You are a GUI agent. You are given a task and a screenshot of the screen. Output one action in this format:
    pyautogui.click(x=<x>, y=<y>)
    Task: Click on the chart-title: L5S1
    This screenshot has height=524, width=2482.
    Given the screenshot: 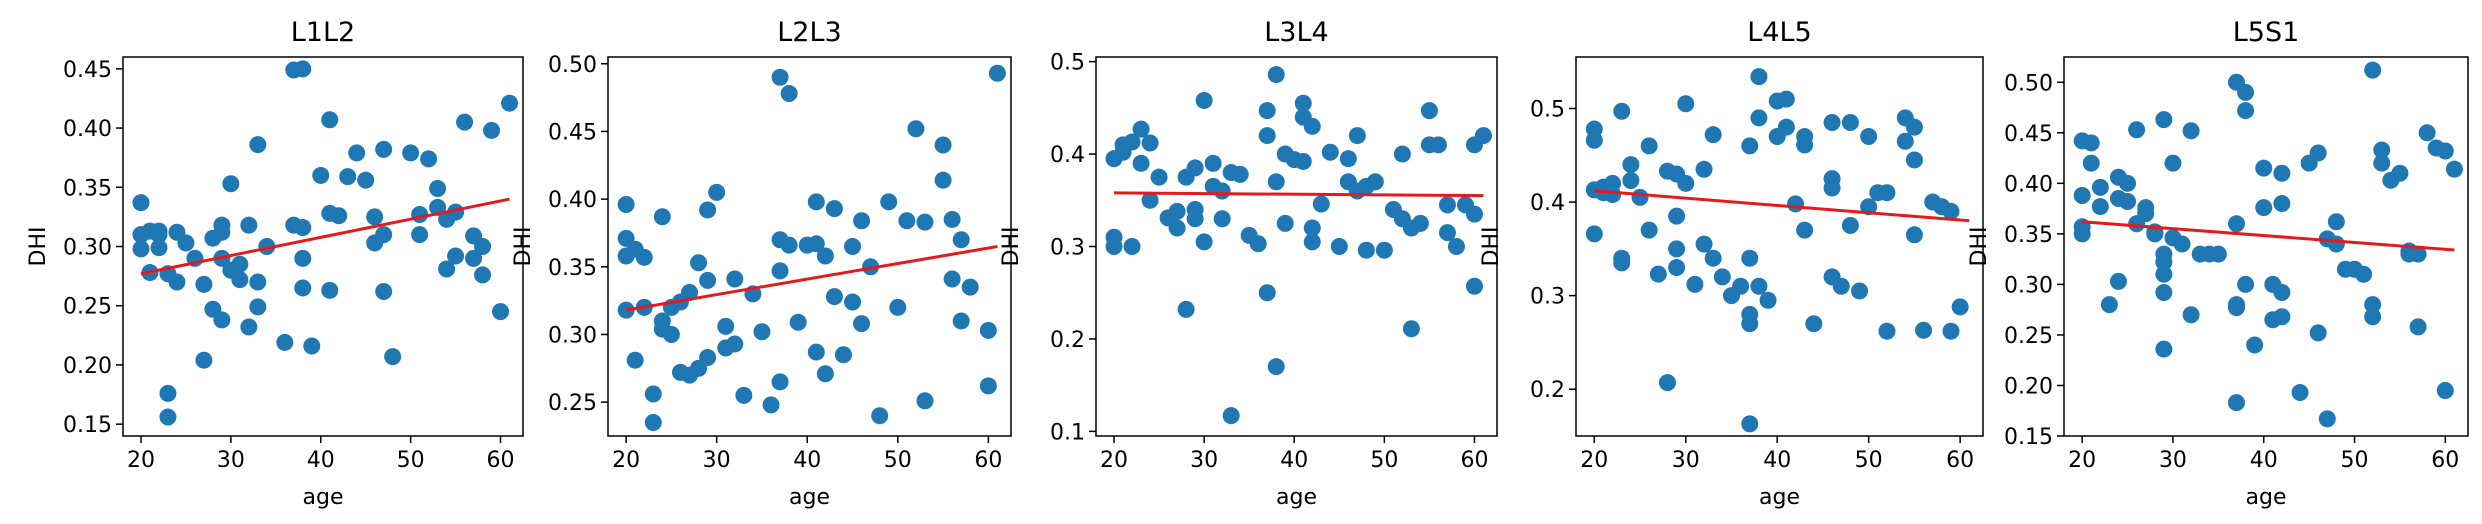 What is the action you would take?
    pyautogui.click(x=2266, y=32)
    